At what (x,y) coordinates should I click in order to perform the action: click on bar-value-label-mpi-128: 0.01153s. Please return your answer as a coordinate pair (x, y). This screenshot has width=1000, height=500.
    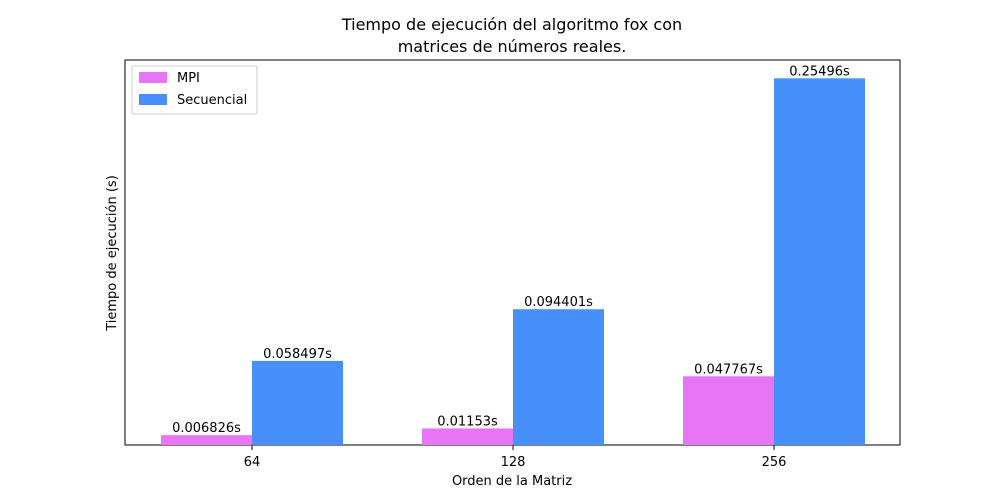
    Looking at the image, I should click on (467, 421).